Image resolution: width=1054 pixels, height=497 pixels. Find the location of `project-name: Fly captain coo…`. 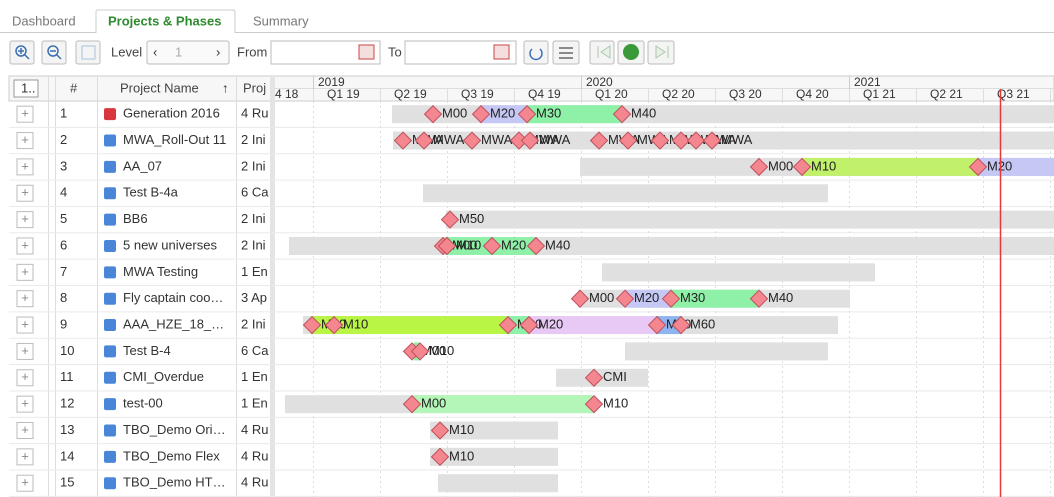

project-name: Fly captain coo… is located at coordinates (173, 297).